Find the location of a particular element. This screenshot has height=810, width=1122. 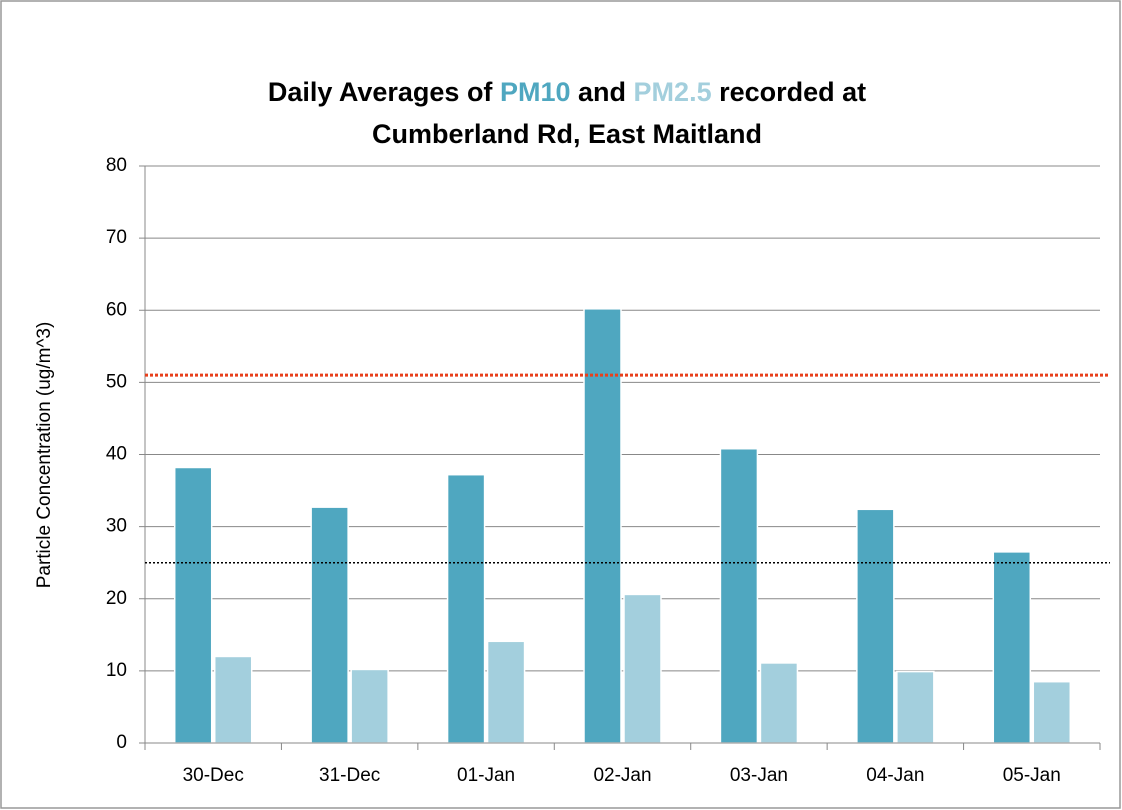

y-tick-label: 70 is located at coordinates (116, 237).